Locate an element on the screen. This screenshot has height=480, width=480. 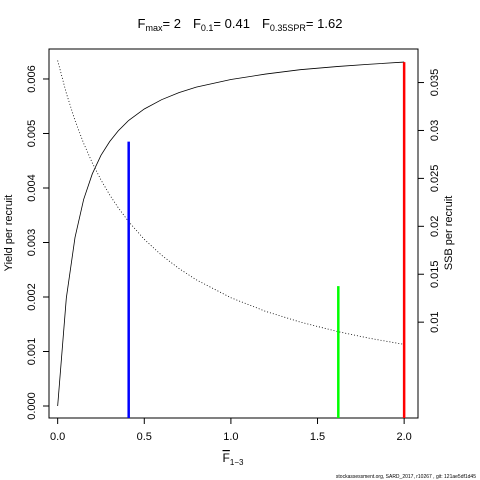
fmax-sub: max is located at coordinates (155, 28).